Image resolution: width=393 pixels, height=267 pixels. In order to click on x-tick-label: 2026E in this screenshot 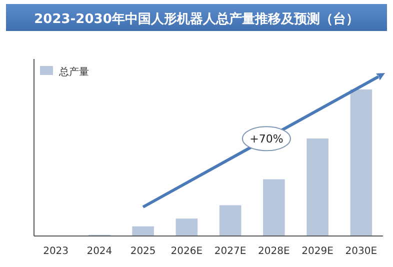, I will do `click(186, 251)`.